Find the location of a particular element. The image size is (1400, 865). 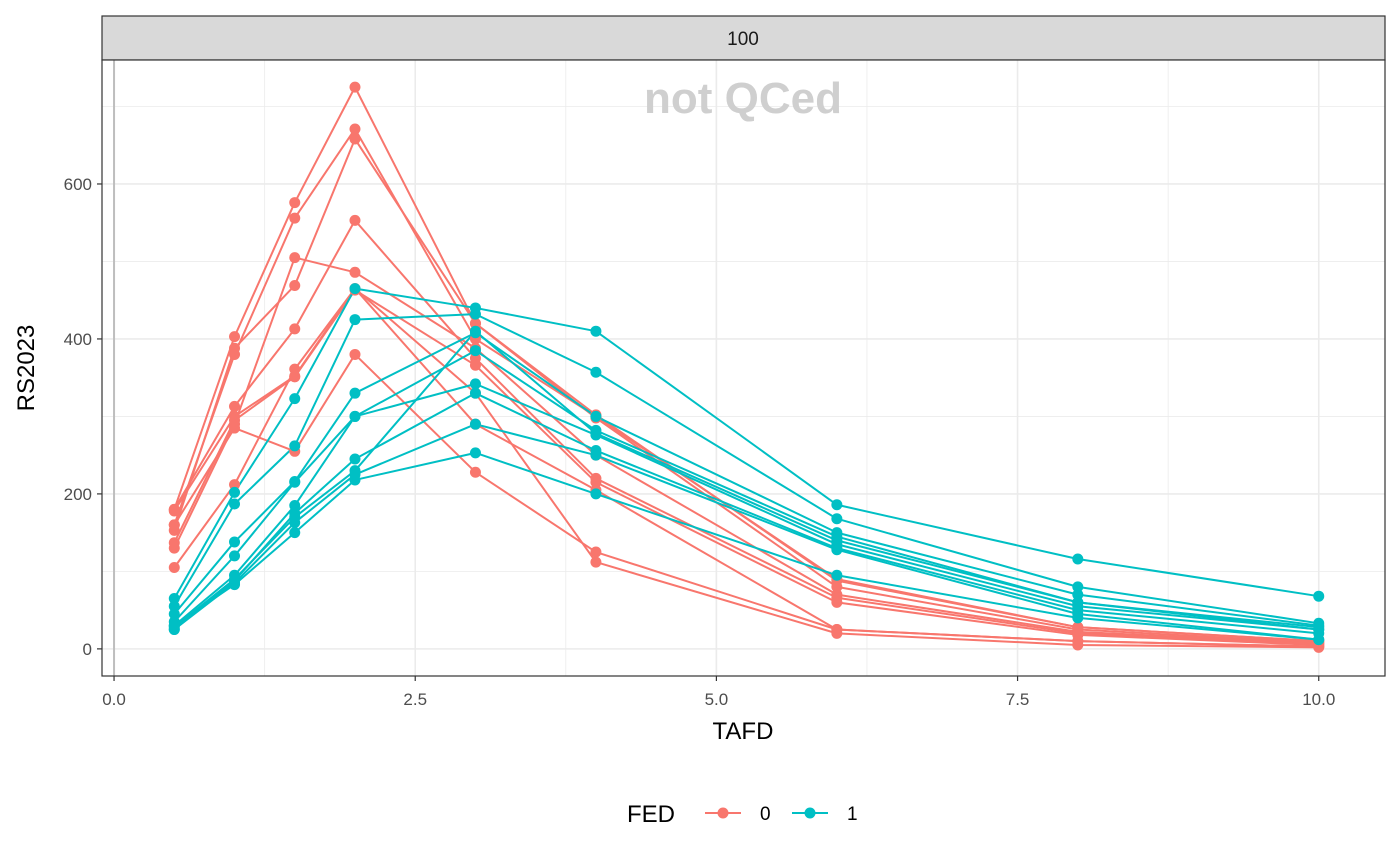

legend-label-1: 1 is located at coordinates (852, 814).